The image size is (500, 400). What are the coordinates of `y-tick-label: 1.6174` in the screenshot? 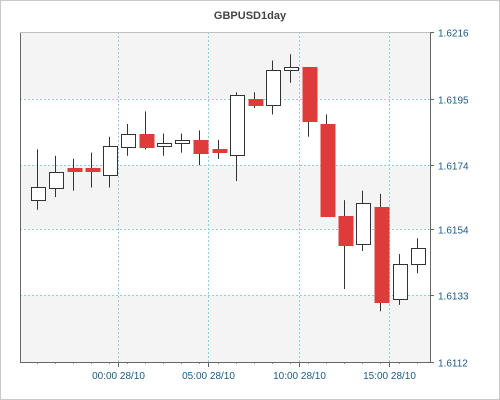 It's located at (453, 167).